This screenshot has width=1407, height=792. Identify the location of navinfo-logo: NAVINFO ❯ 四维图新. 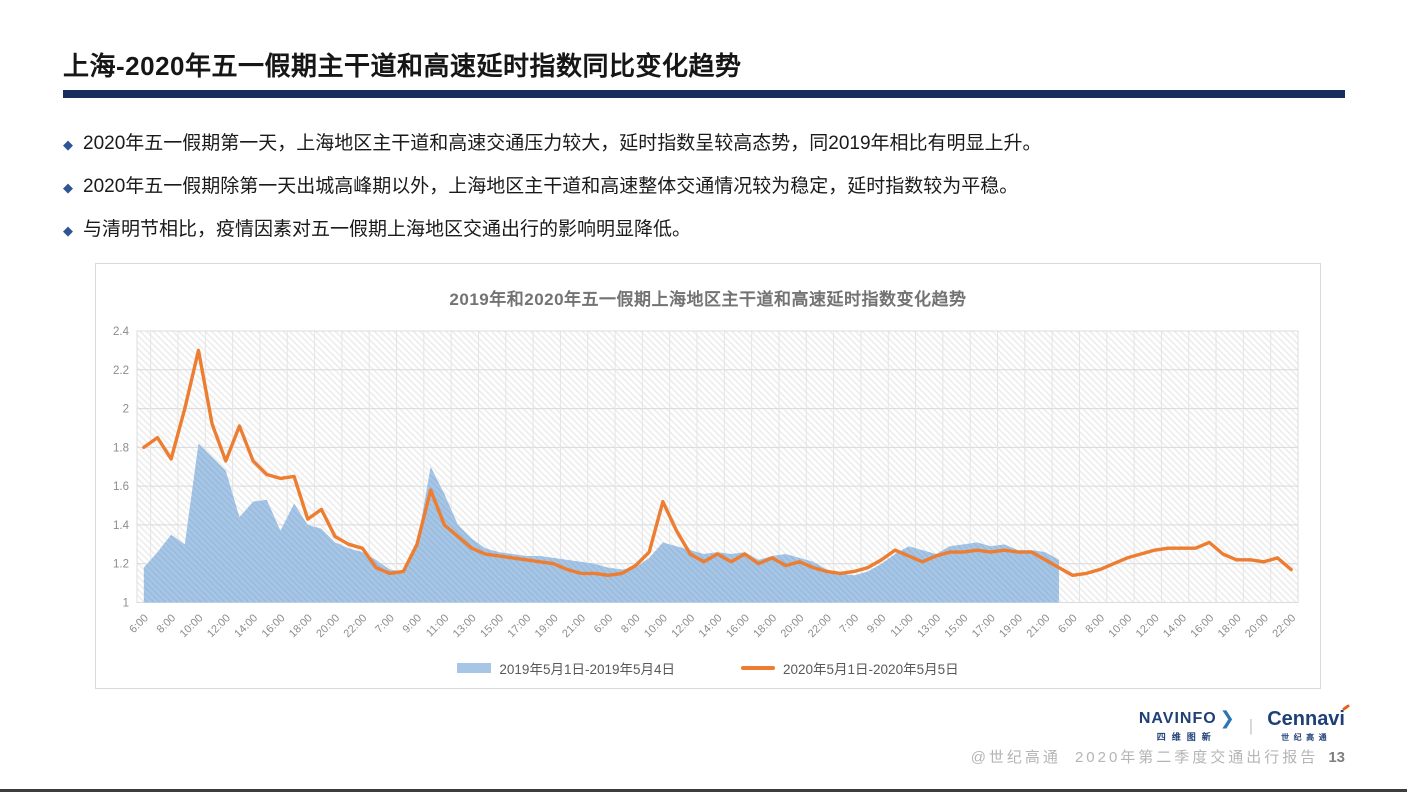
(1187, 725).